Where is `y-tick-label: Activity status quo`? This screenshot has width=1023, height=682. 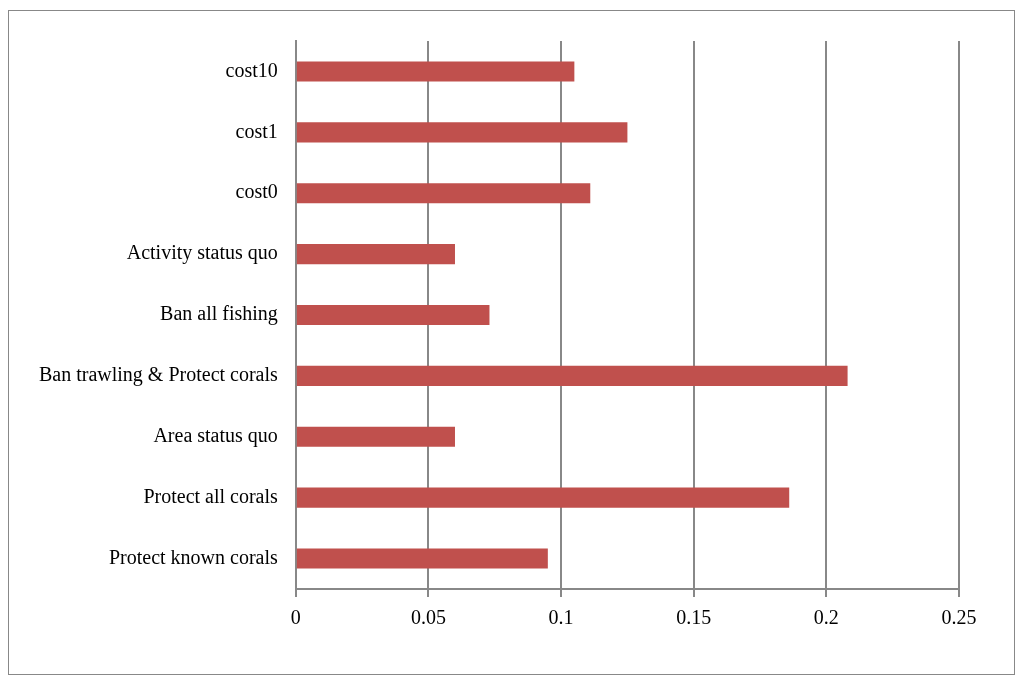 y-tick-label: Activity status quo is located at coordinates (202, 253).